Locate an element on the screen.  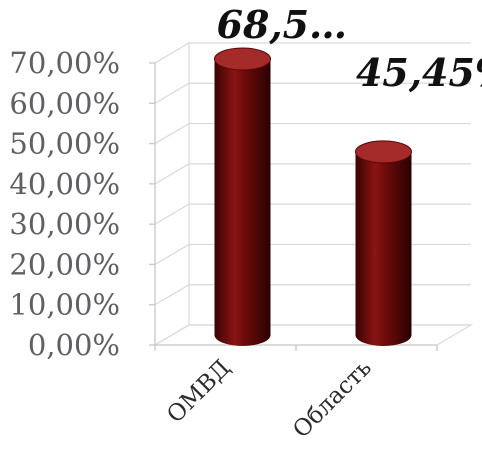
y-tick-label: 20,00% is located at coordinates (64, 264).